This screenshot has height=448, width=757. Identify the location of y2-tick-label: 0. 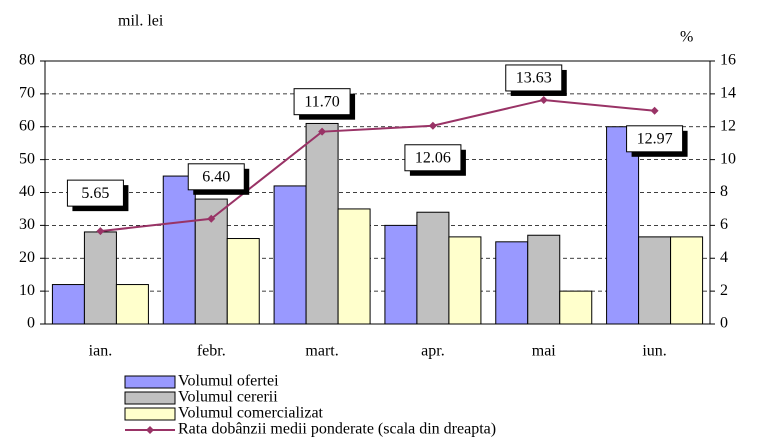
(724, 323).